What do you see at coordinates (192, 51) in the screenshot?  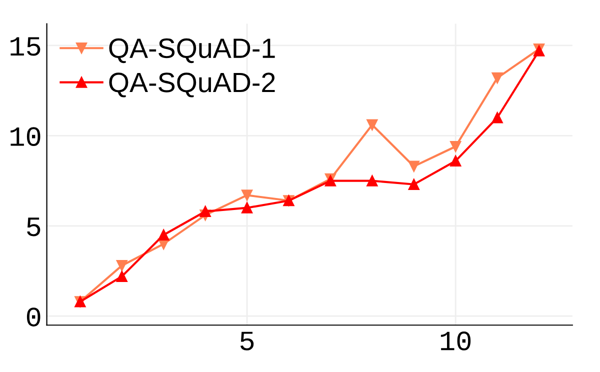 I see `legend-label: QA-SQuAD-1` at bounding box center [192, 51].